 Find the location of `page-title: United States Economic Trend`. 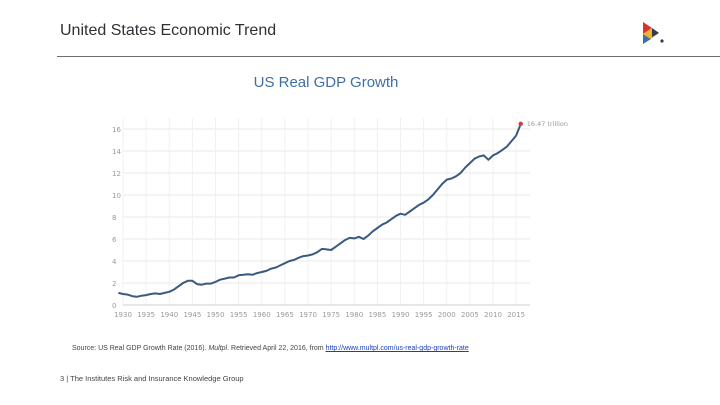

page-title: United States Economic Trend is located at coordinates (168, 30).